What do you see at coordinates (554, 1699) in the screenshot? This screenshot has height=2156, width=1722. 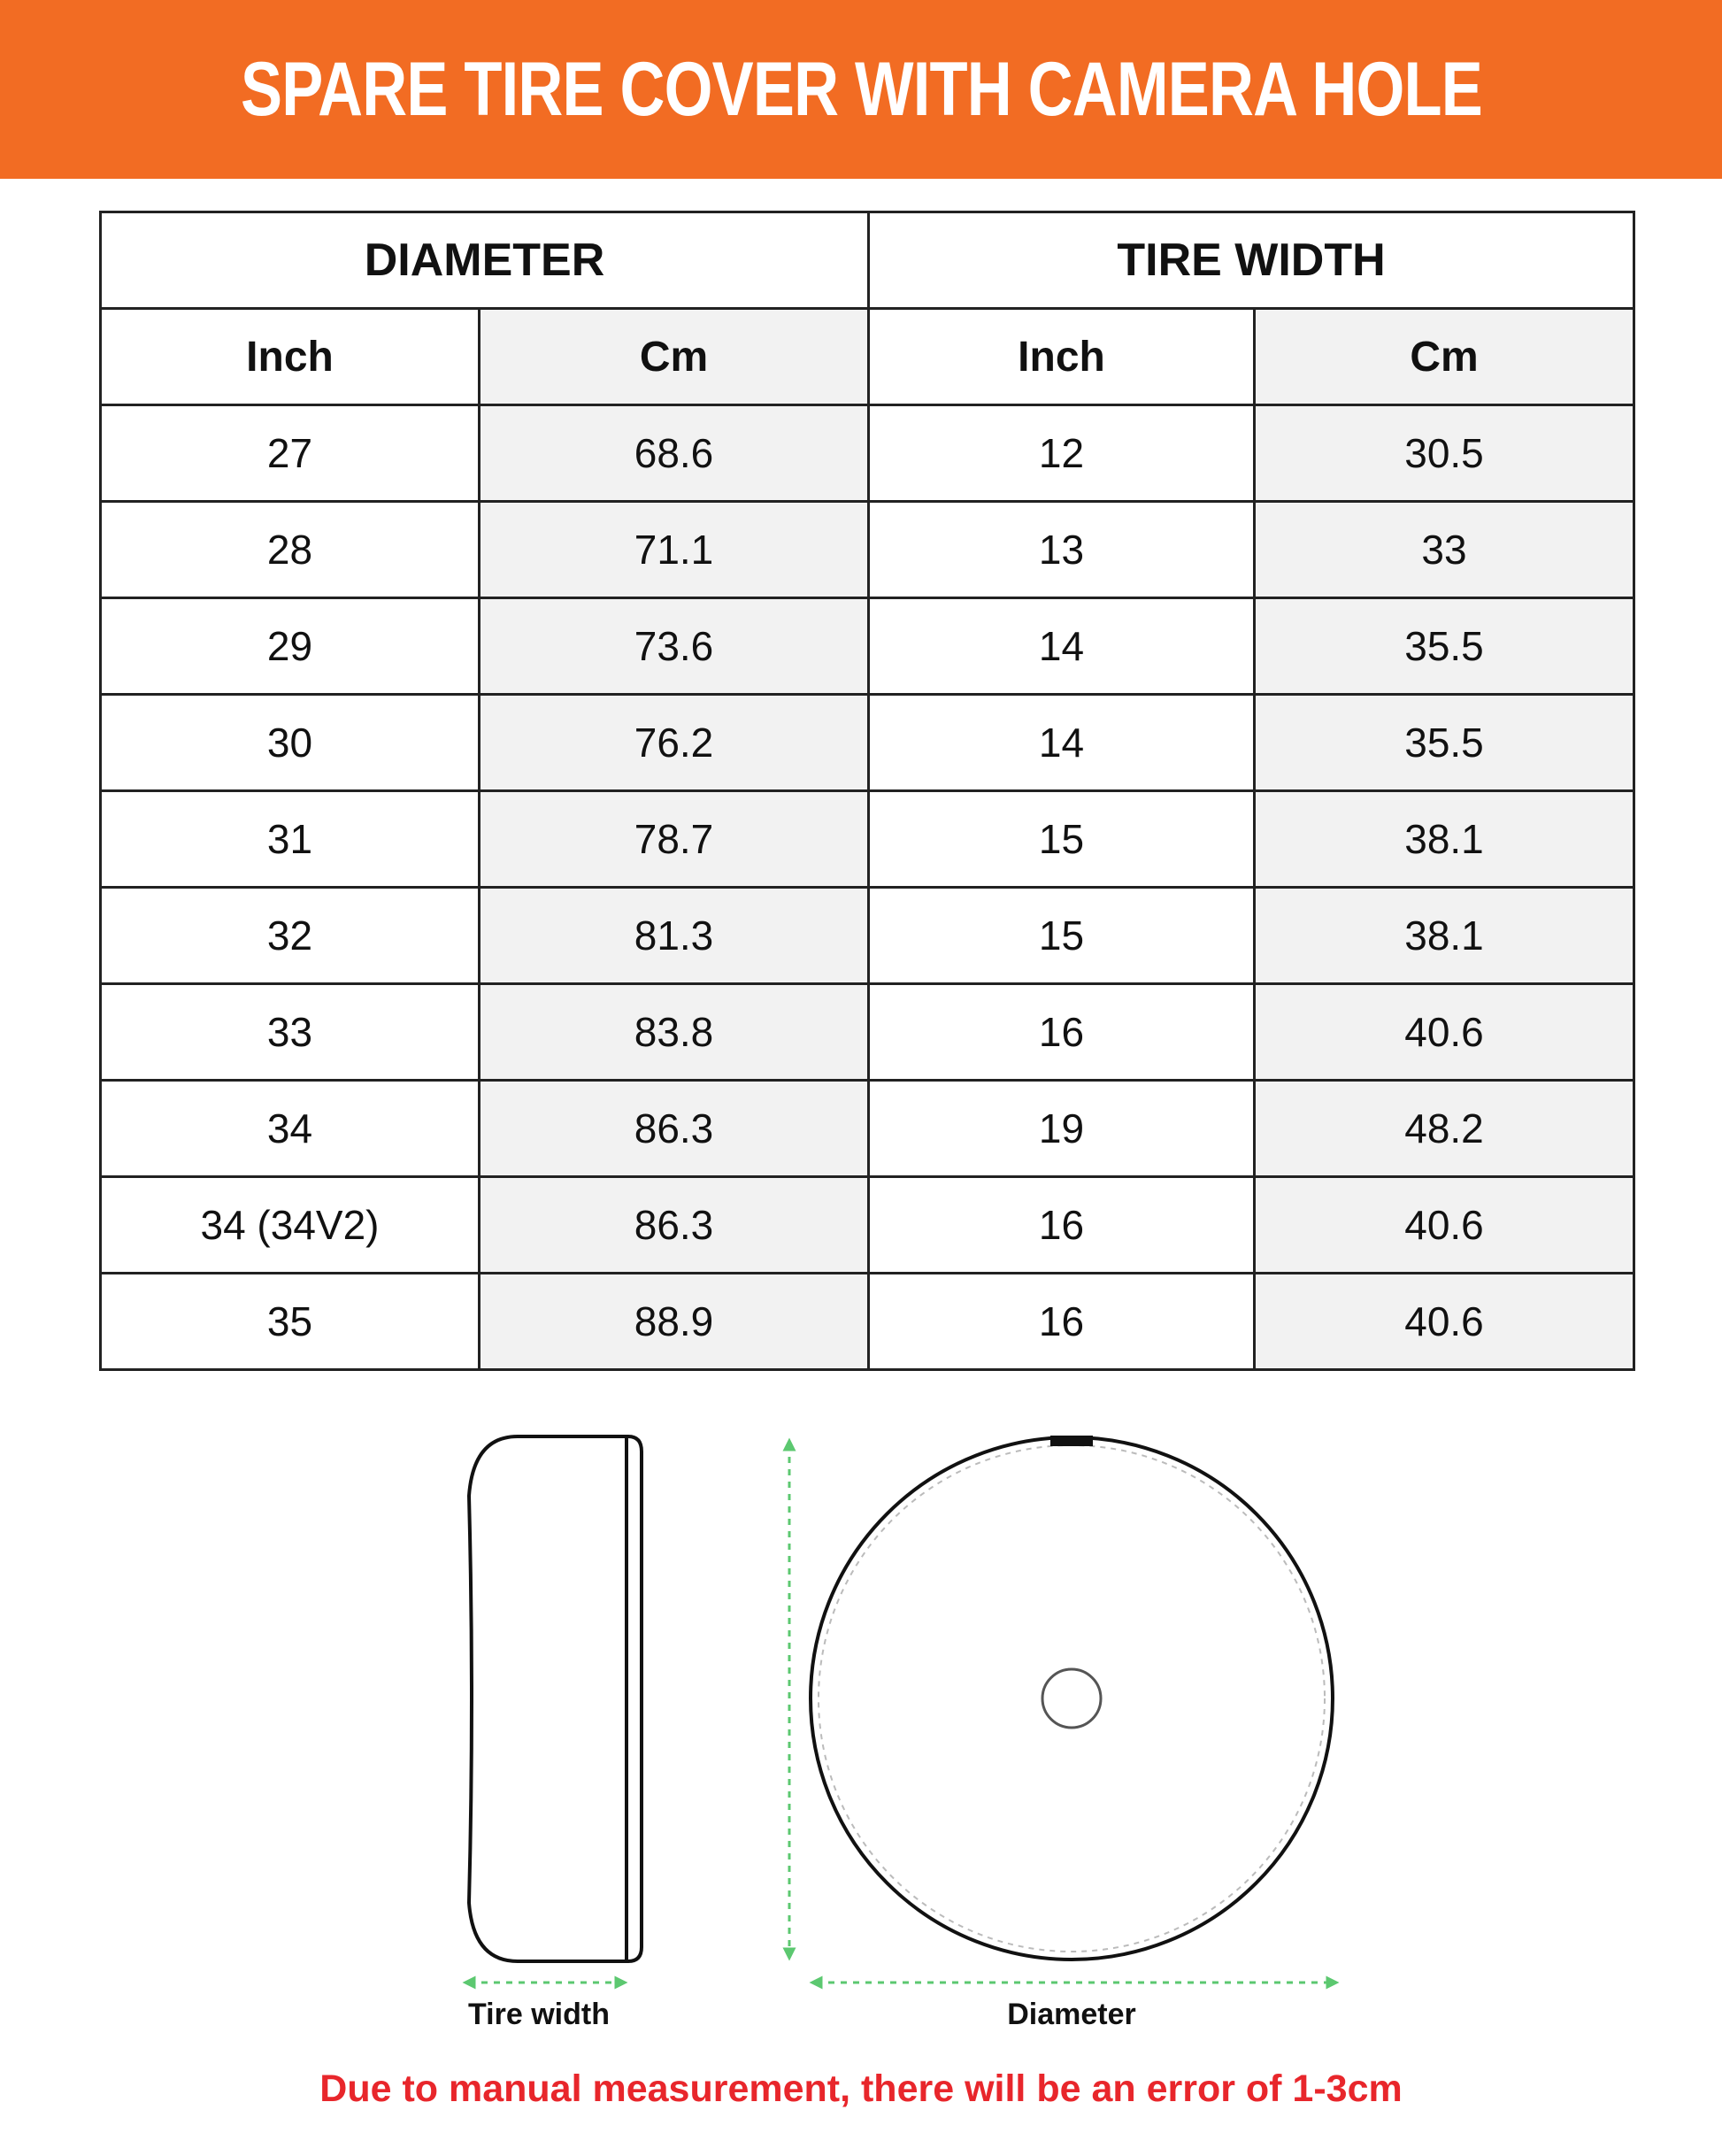 I see `side-view-icon` at bounding box center [554, 1699].